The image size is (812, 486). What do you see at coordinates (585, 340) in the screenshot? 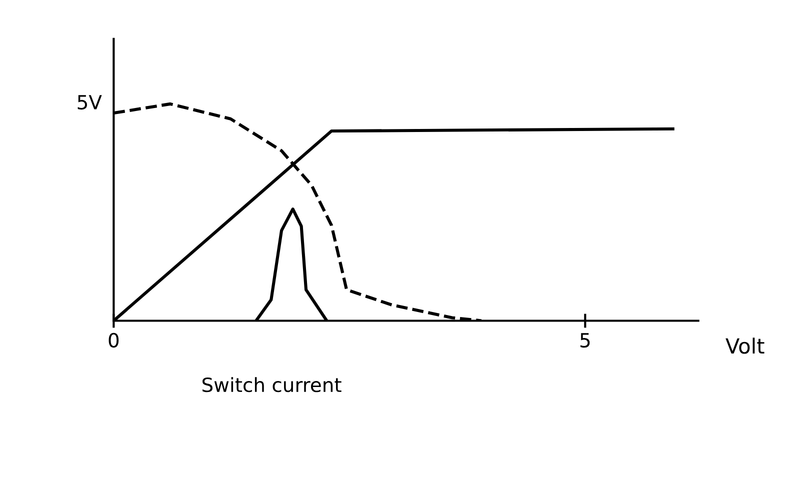
I see `x-tick-label: 5` at bounding box center [585, 340].